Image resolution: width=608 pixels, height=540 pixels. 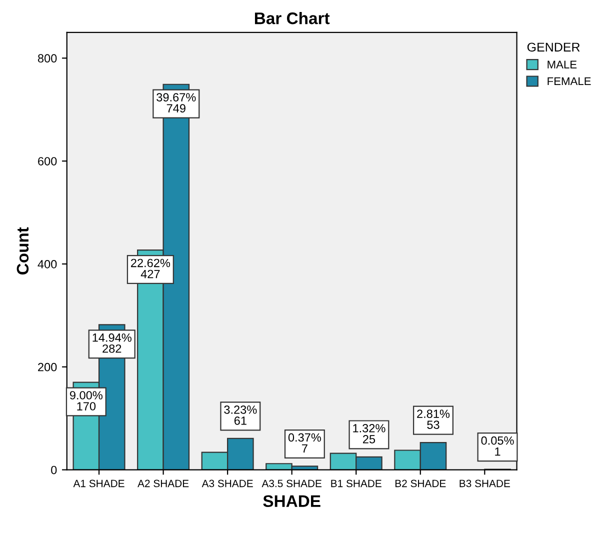 I want to click on x-tick-label: A1 SHADE, so click(x=98, y=484).